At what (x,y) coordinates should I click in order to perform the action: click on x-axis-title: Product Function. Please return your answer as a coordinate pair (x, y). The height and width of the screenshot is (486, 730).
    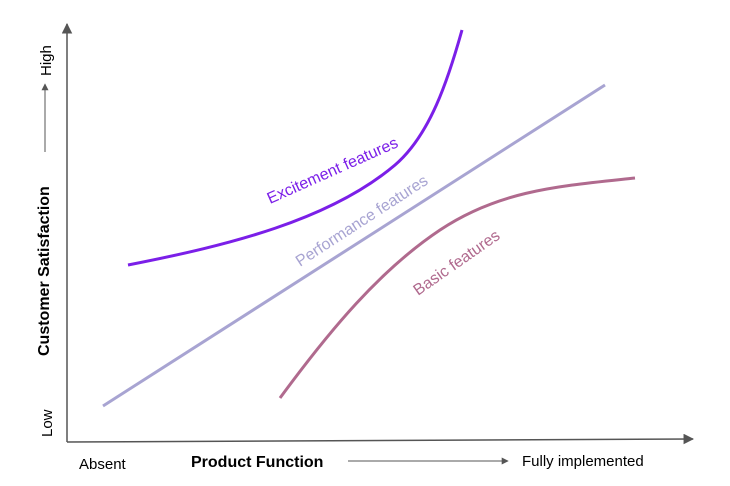
    Looking at the image, I should click on (257, 462).